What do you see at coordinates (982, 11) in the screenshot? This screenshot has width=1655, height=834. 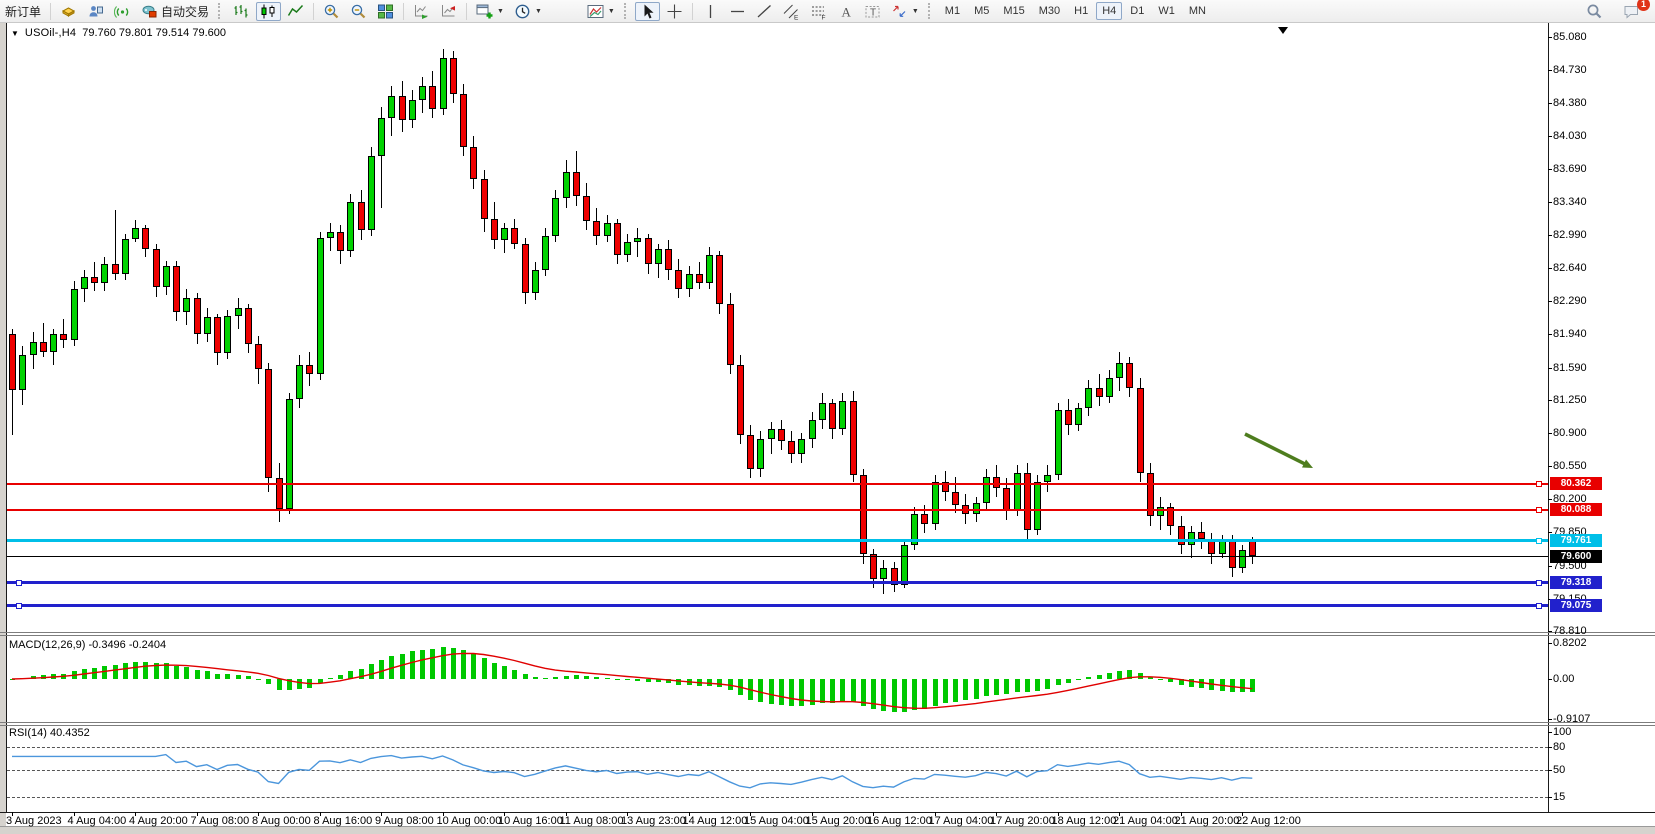 I see `tab-timeframe-M5: M5` at bounding box center [982, 11].